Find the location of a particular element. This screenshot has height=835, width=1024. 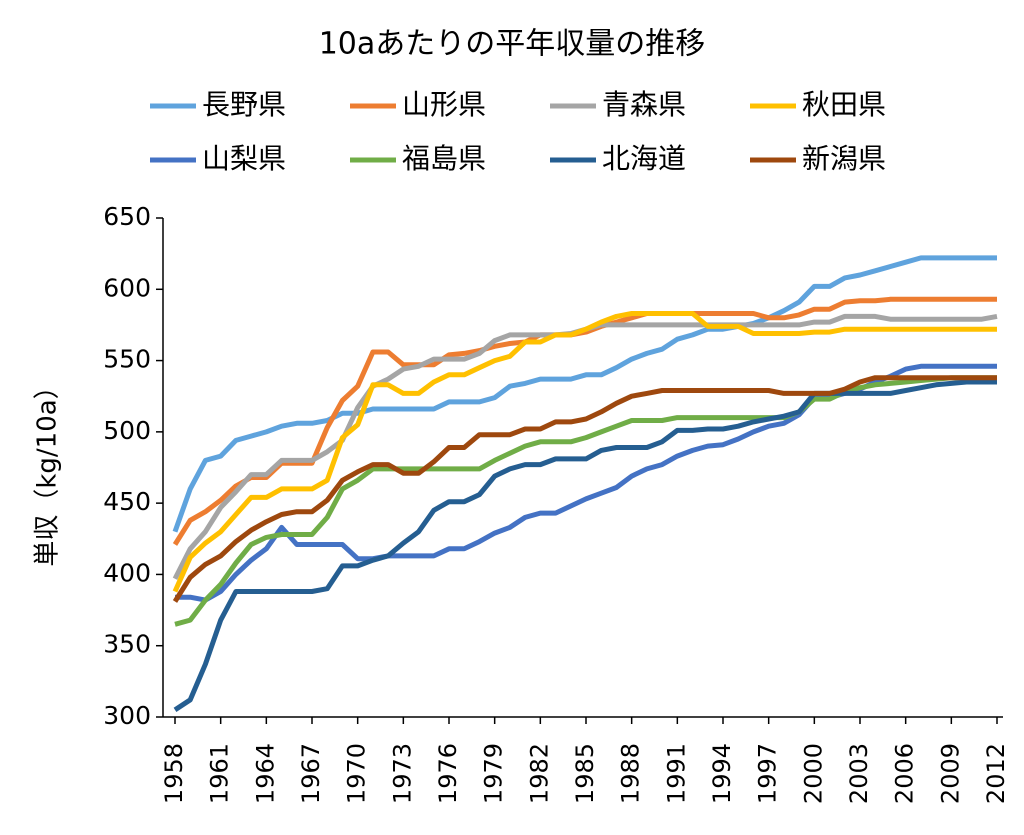

y-axis-label: 単収（kg/10a） is located at coordinates (48, 469).